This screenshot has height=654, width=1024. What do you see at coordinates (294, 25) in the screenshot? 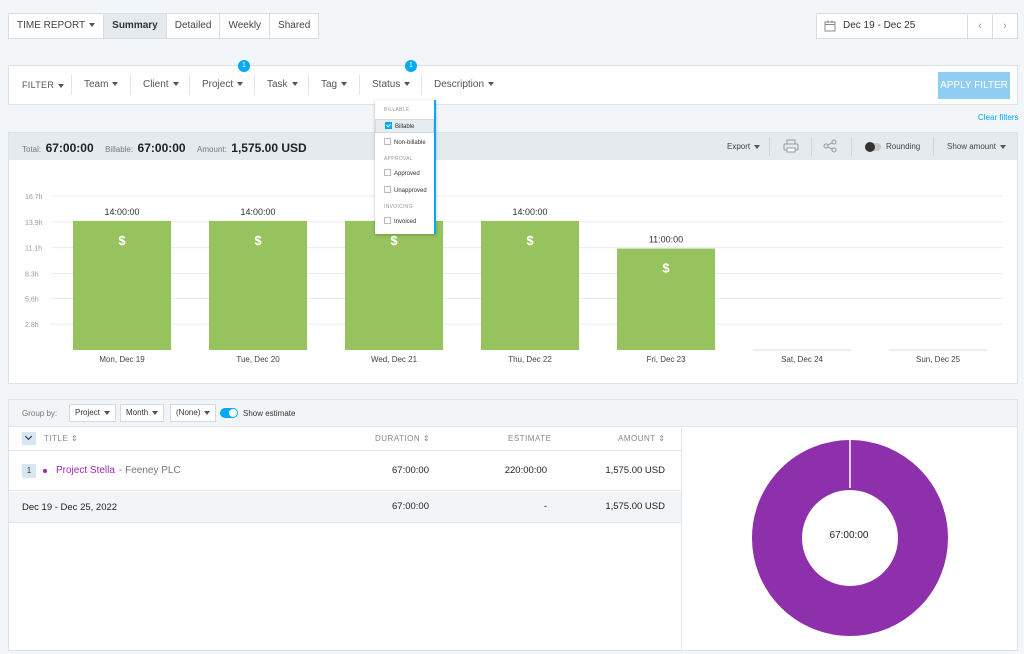
I see `tab-shared: Shared` at bounding box center [294, 25].